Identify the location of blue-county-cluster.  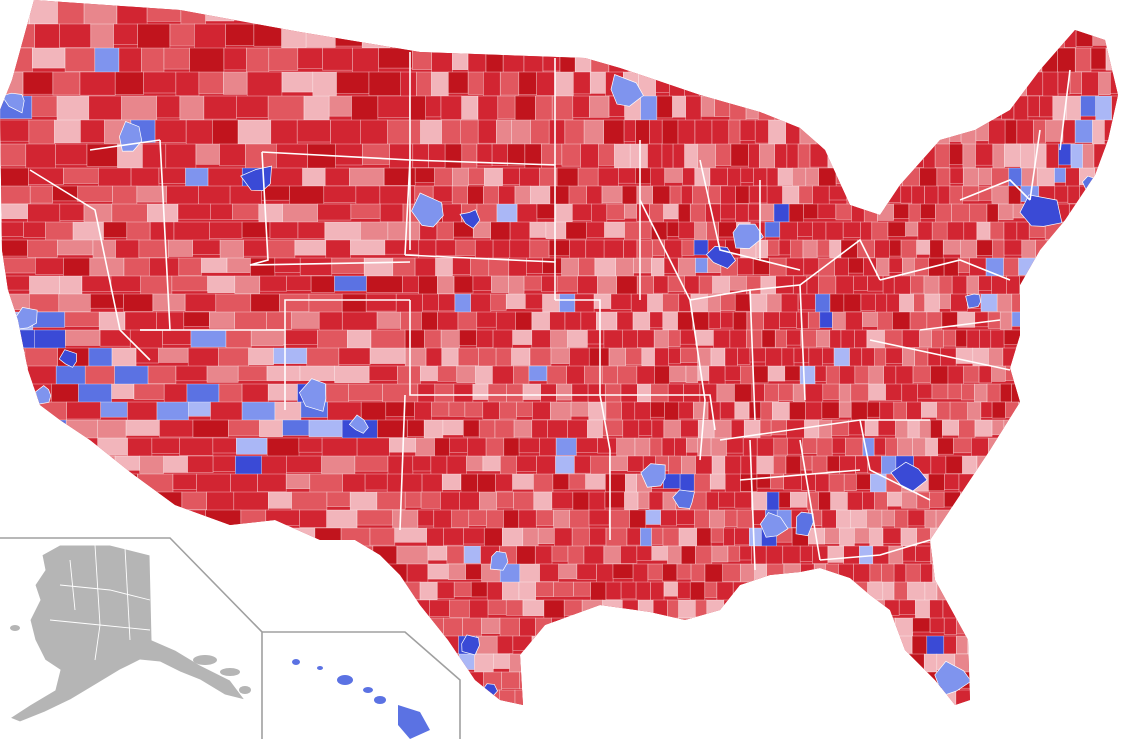
(358, 424).